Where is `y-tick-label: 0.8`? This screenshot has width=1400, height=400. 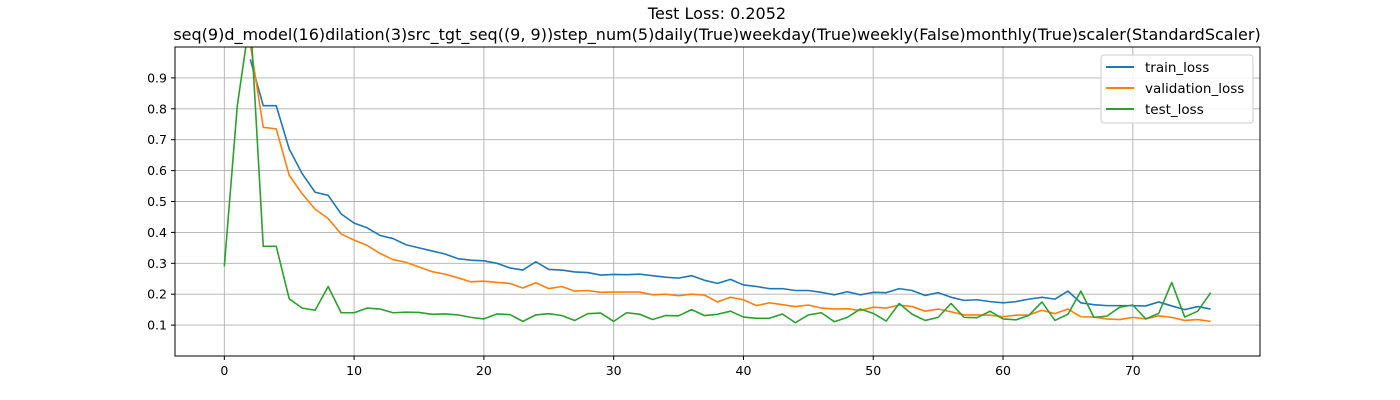 y-tick-label: 0.8 is located at coordinates (157, 108).